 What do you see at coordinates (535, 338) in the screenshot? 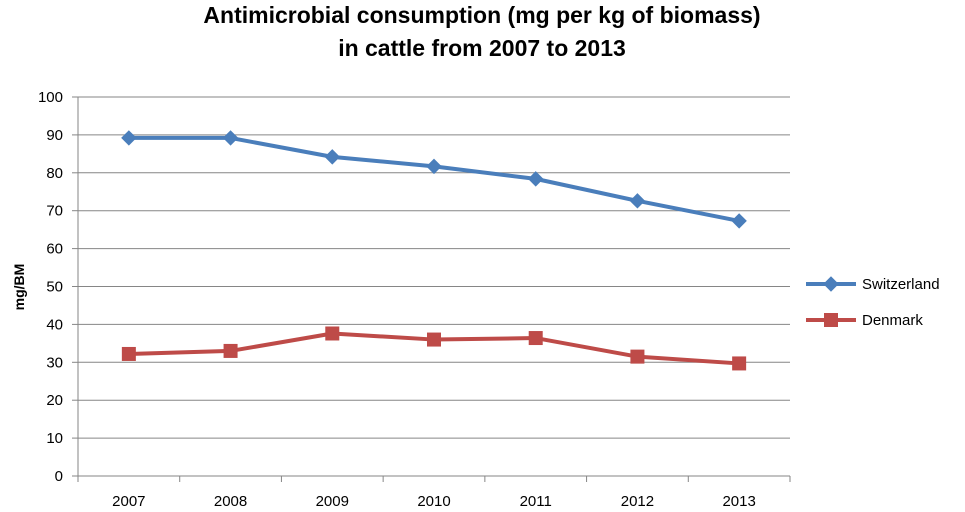
I see `denmark-point-2011` at bounding box center [535, 338].